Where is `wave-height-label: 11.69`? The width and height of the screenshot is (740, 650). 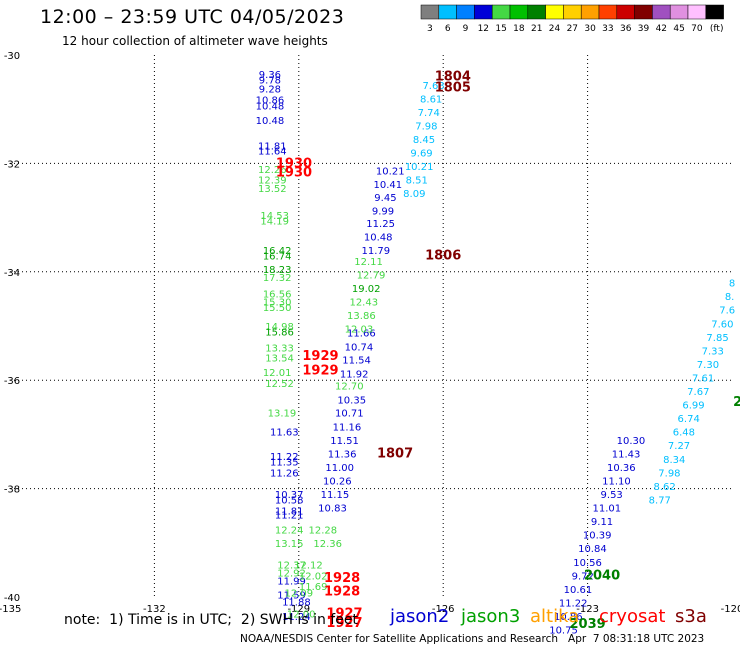
wave-height-label: 11.69 is located at coordinates (313, 587).